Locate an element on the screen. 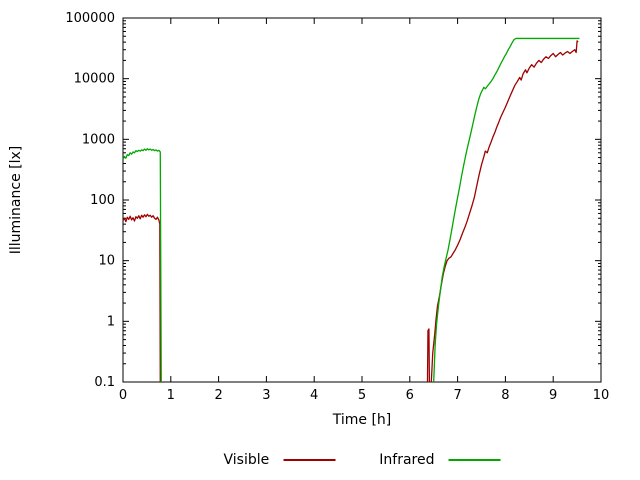 Image resolution: width=640 pixels, height=480 pixels. svg-text: 4 is located at coordinates (314, 395).